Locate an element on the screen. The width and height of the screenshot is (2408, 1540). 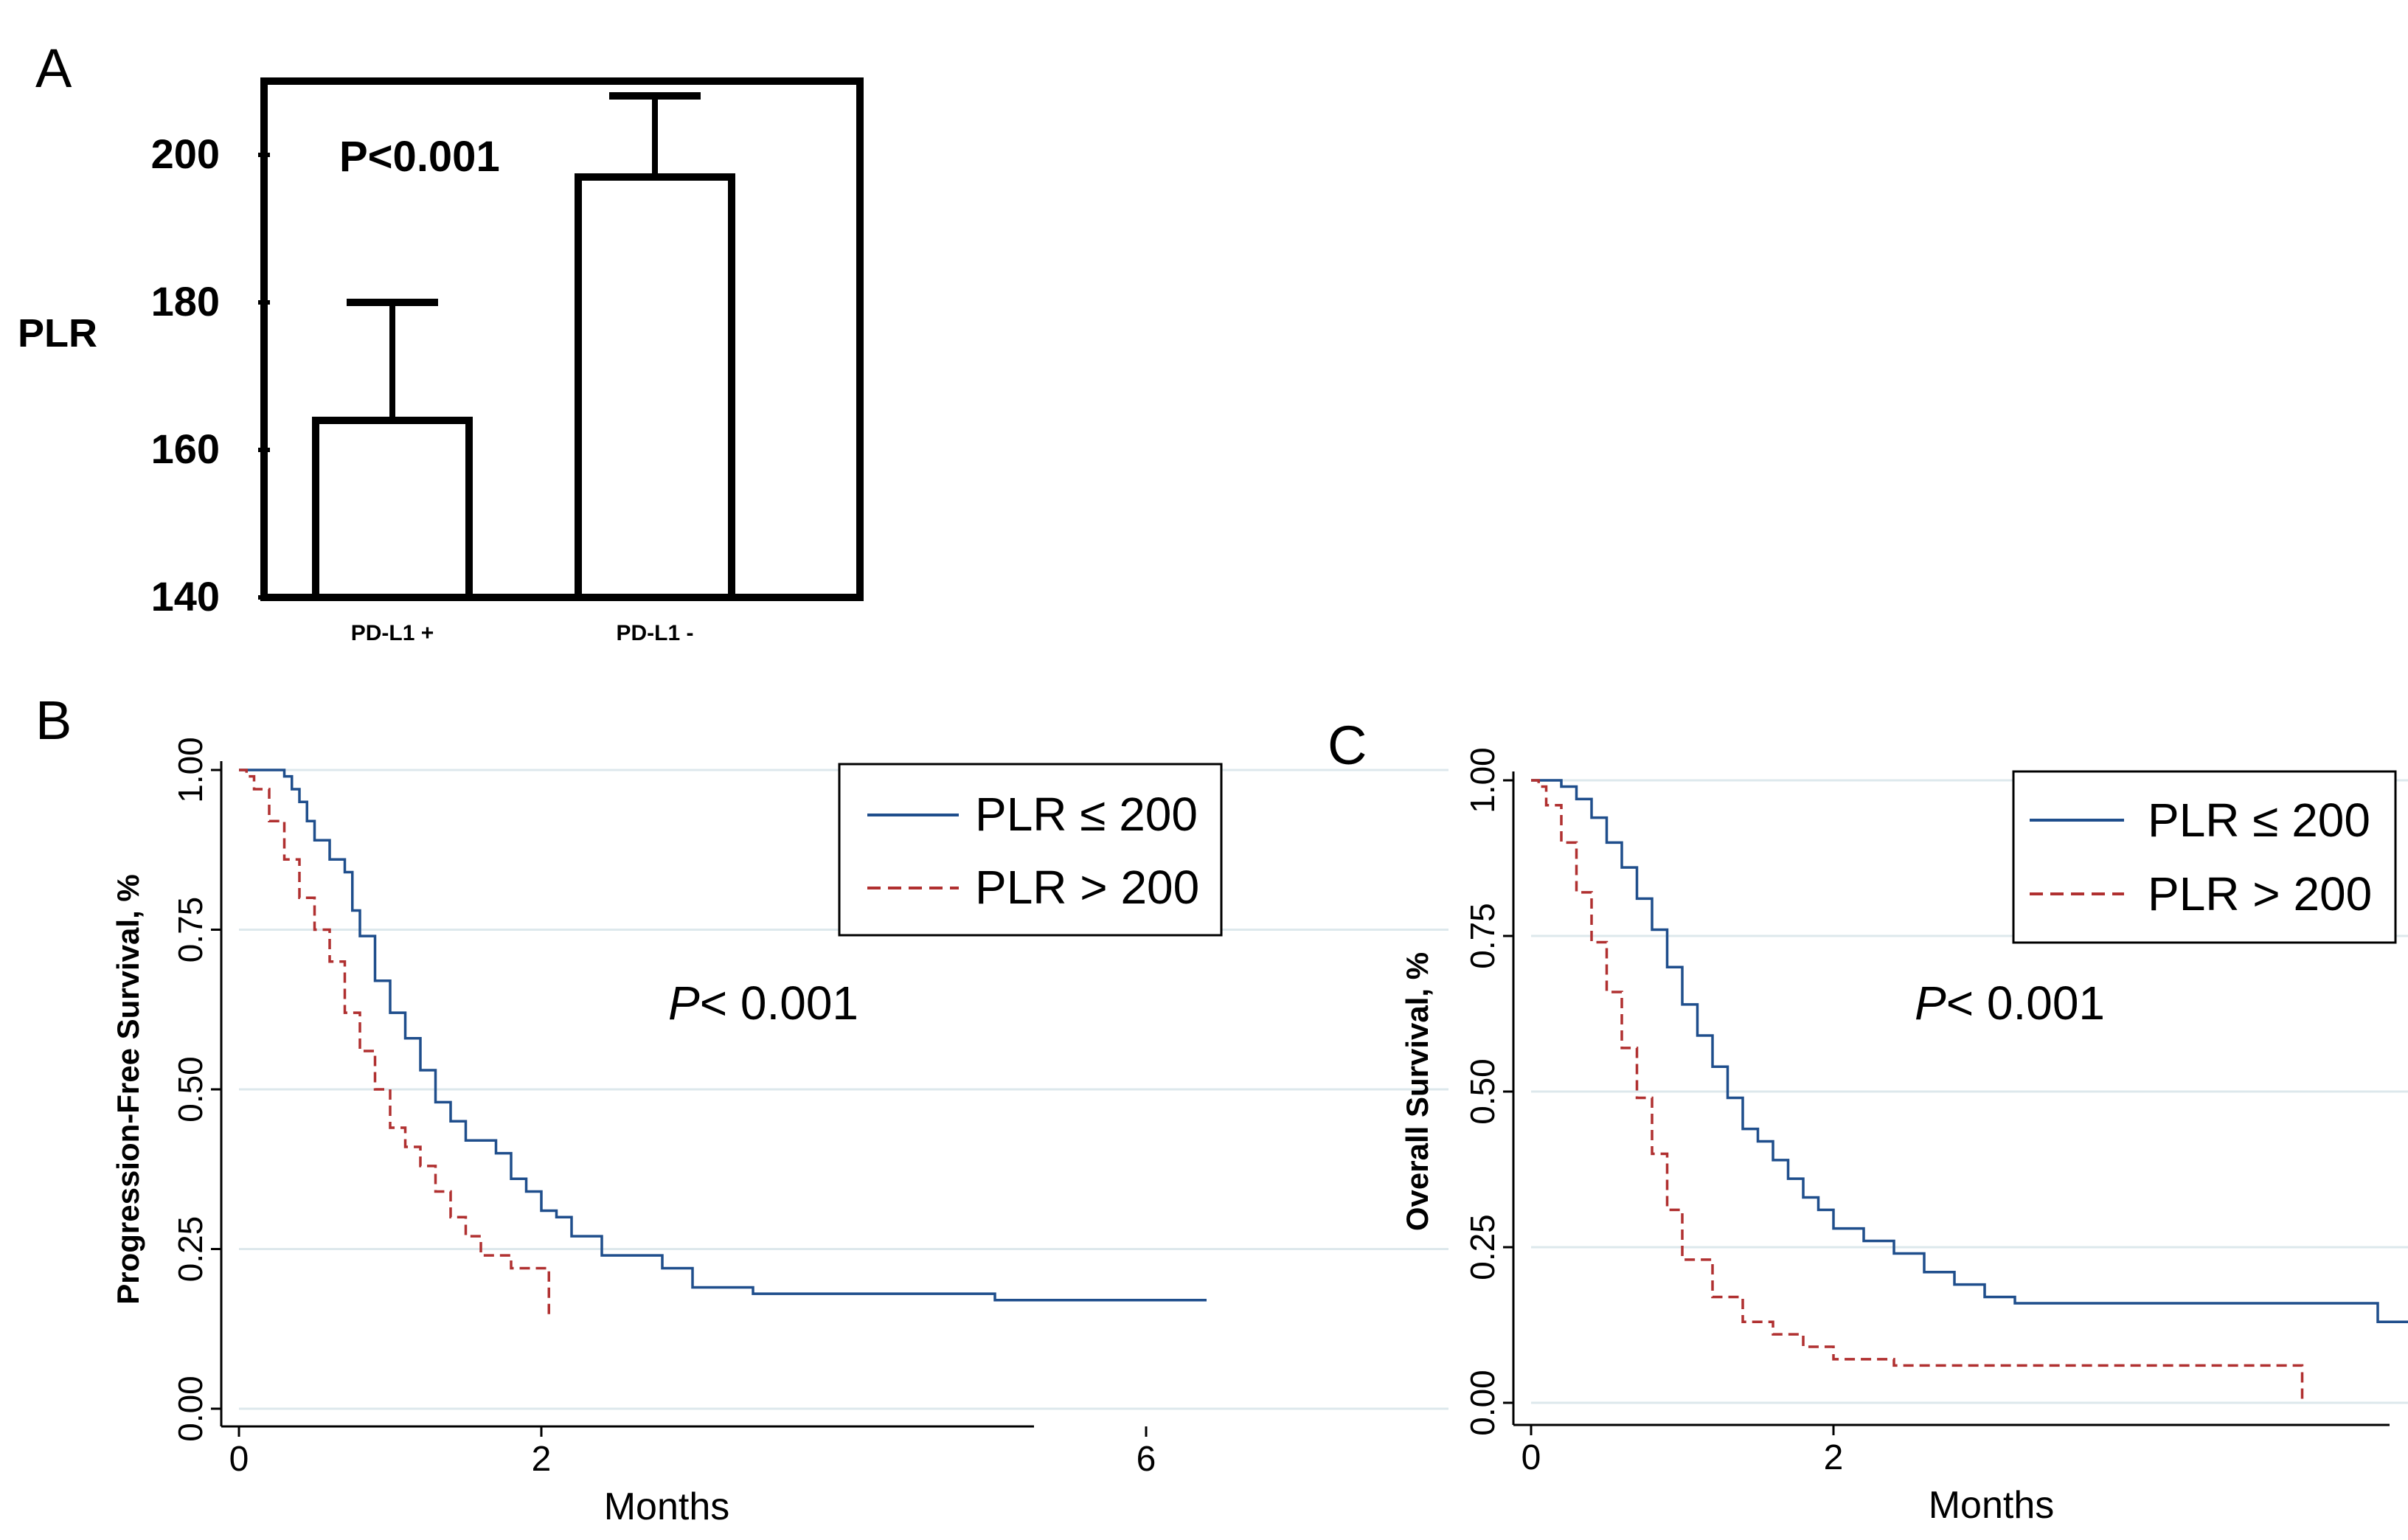
c-series-1-line is located at coordinates (1917, 1091).